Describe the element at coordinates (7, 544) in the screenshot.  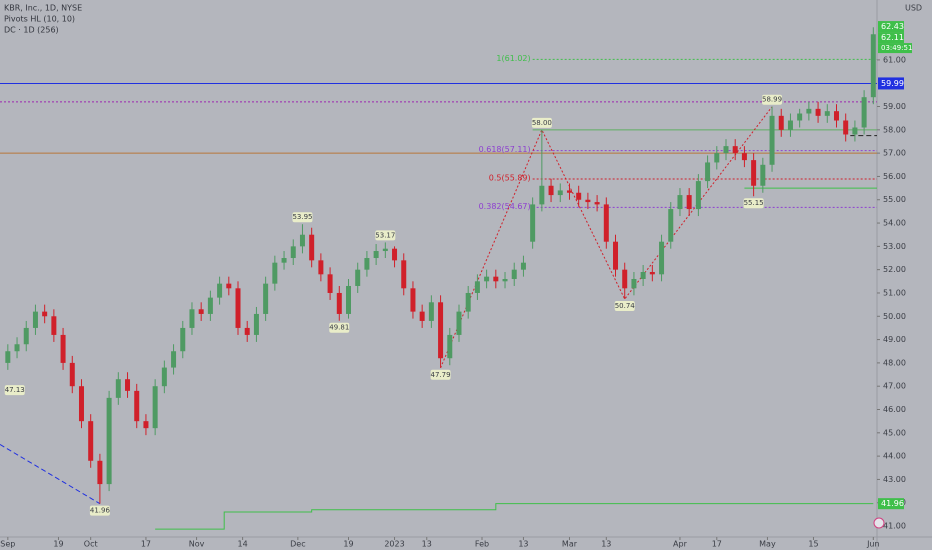
I see `x-tick-label: Sep` at that location.